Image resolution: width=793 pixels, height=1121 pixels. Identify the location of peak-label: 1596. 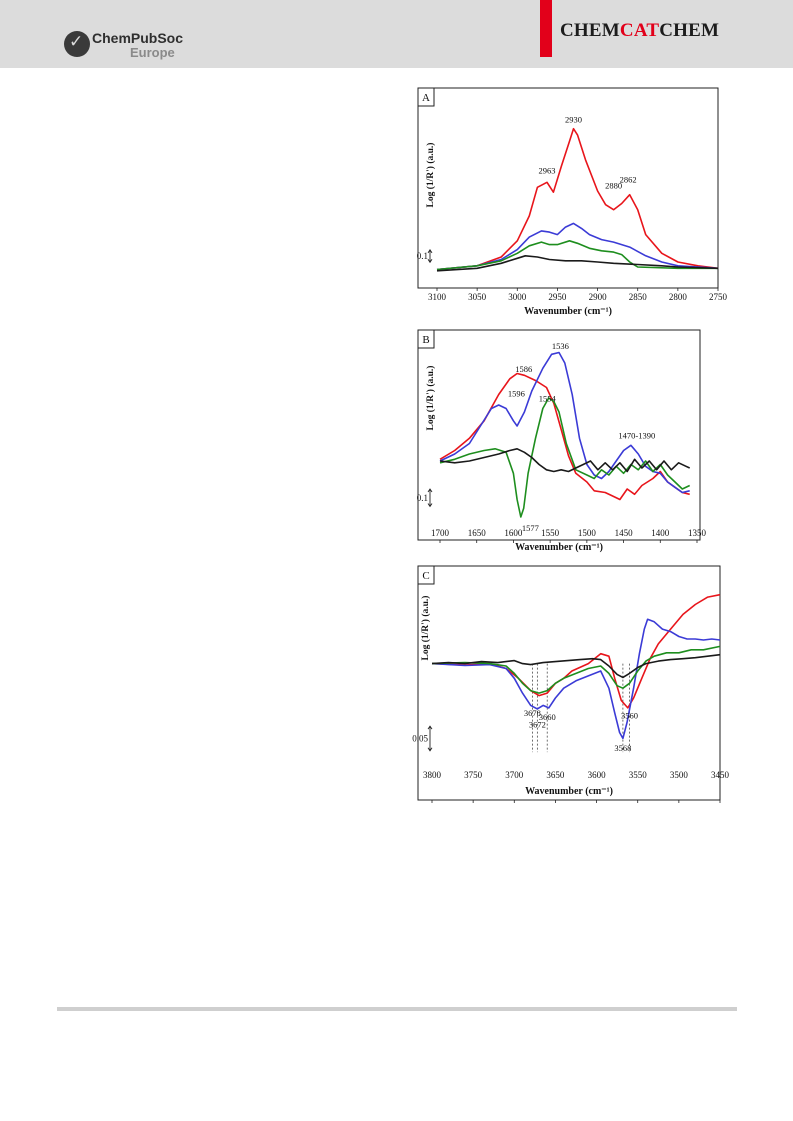
(516, 393).